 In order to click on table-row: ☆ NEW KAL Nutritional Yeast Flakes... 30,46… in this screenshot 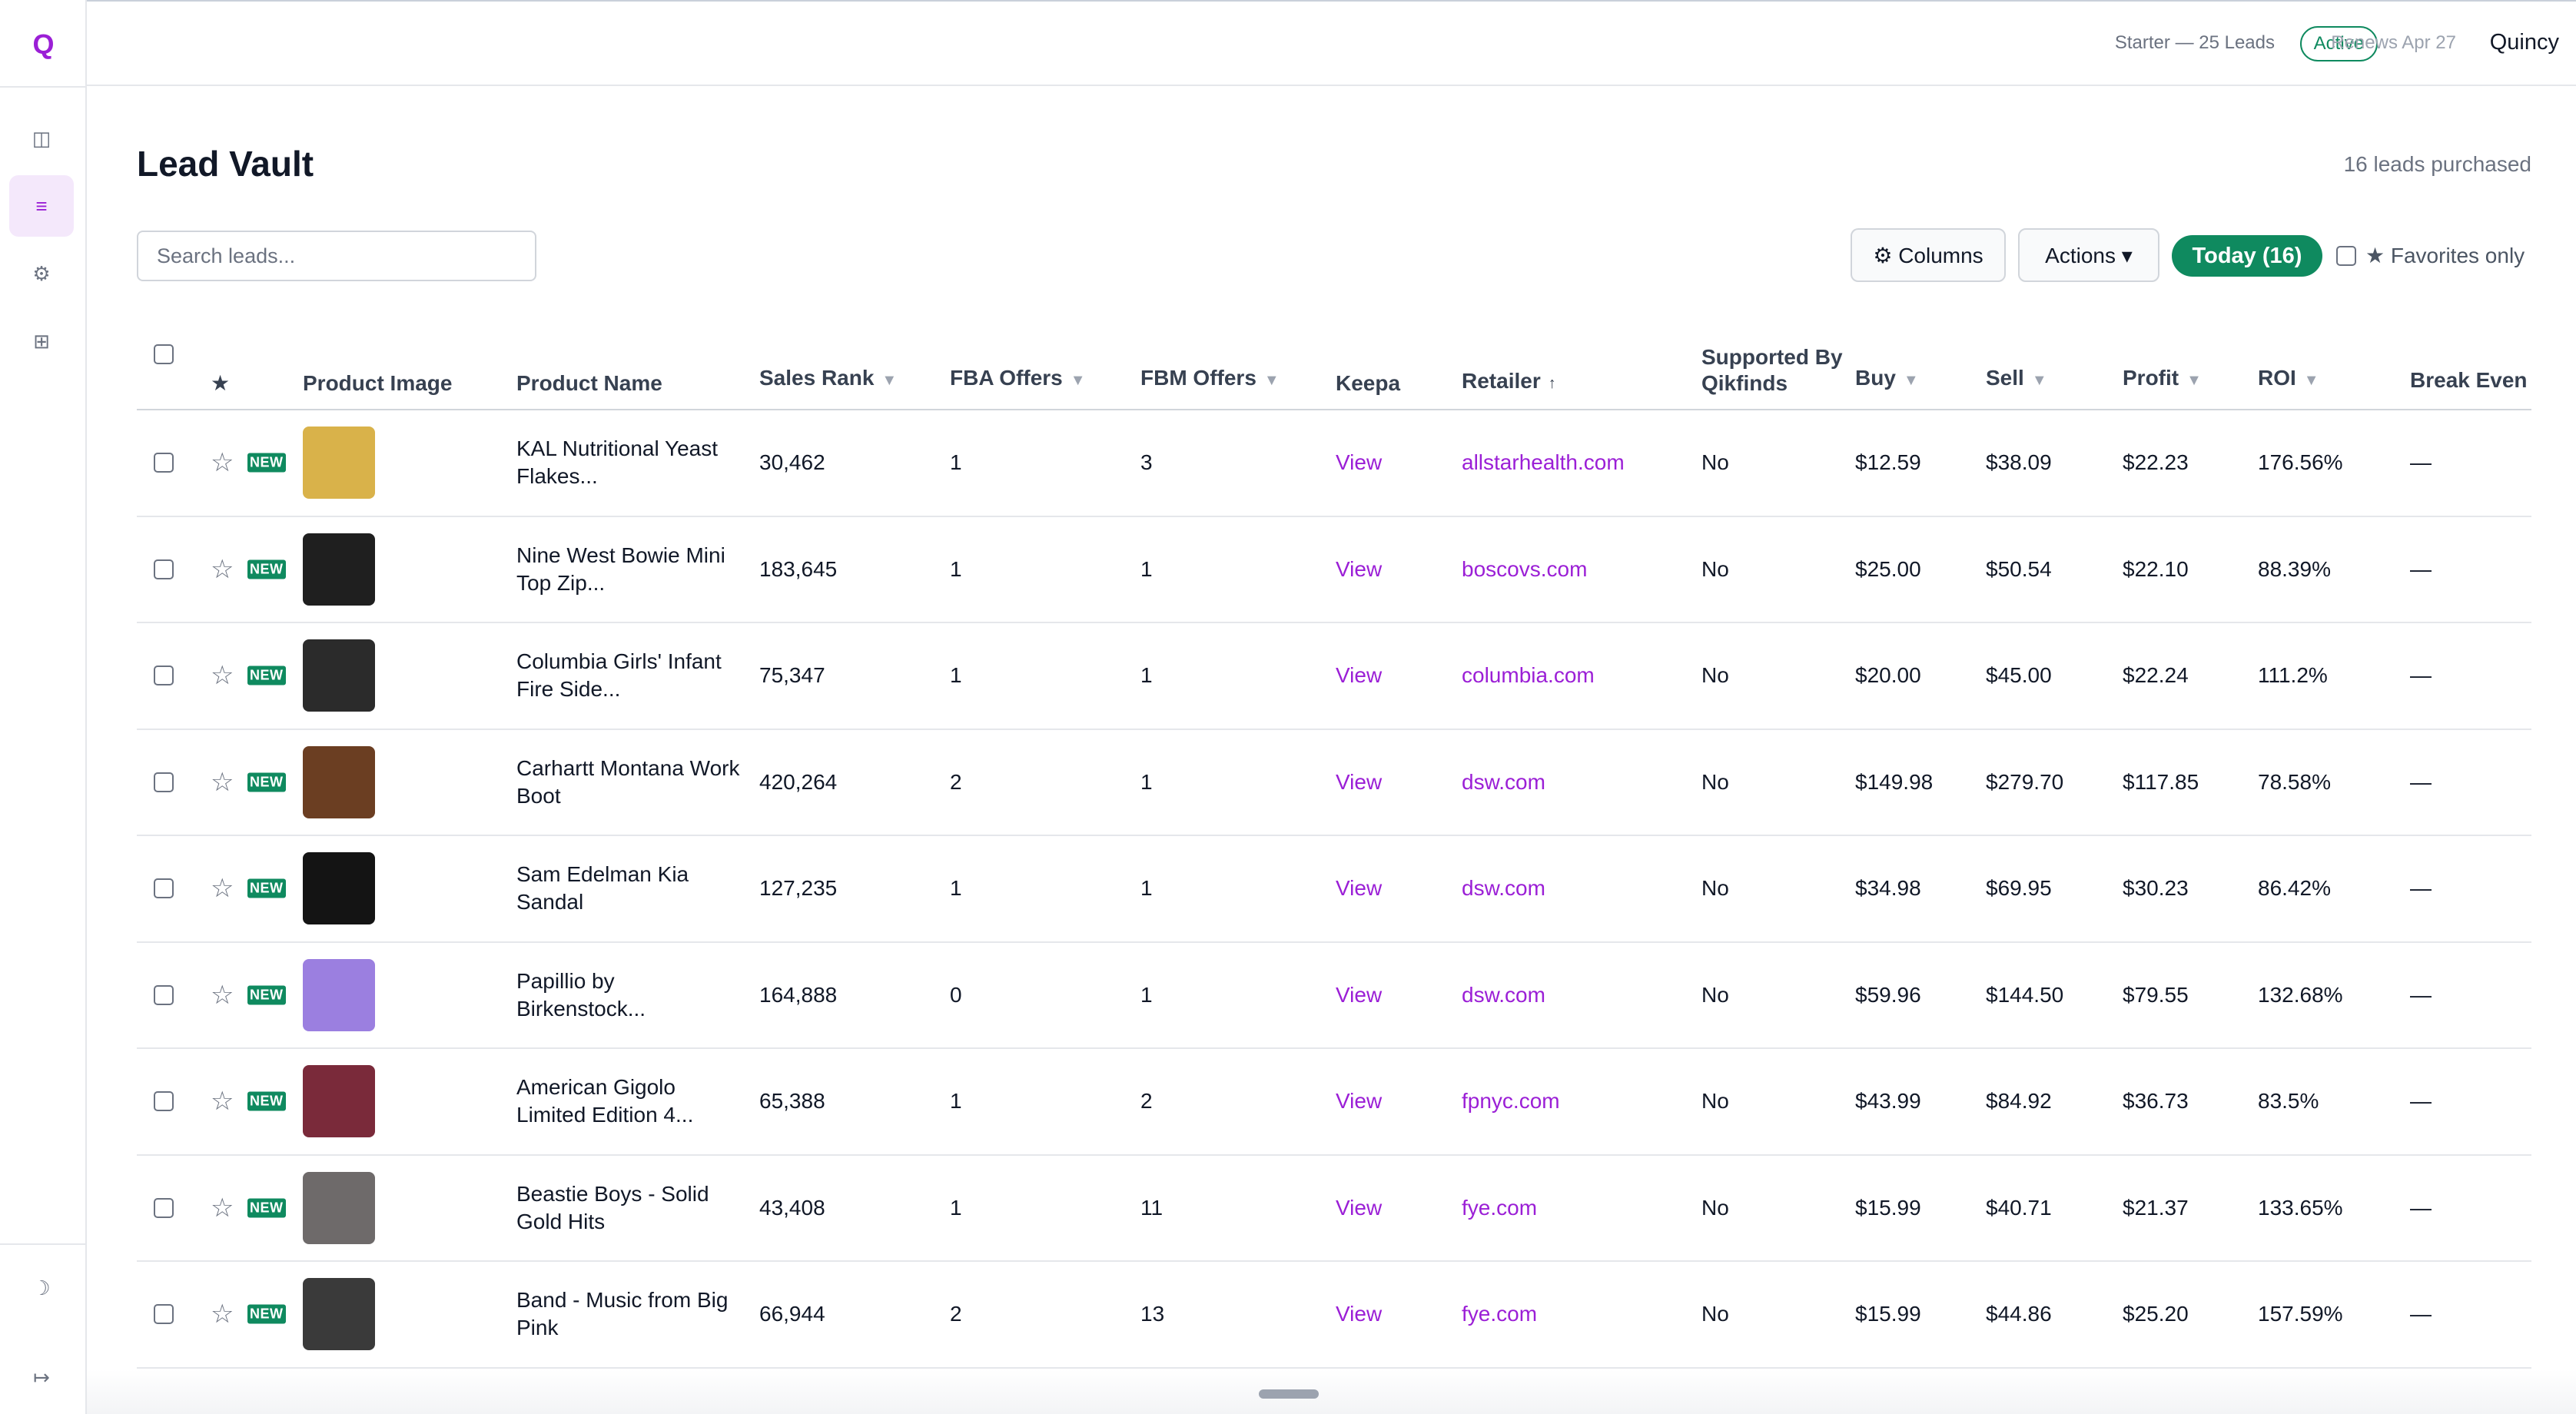, I will do `click(1334, 463)`.